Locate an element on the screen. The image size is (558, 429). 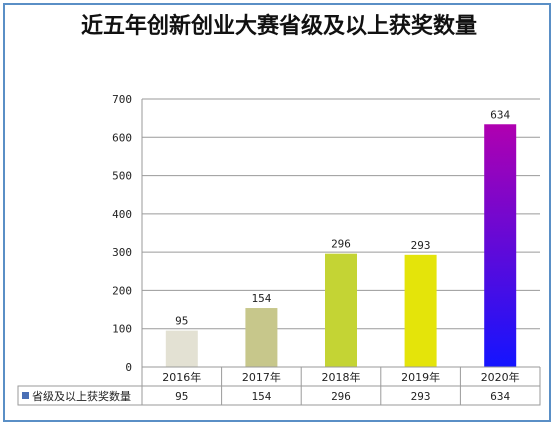
x-tick-label: 2017年 is located at coordinates (261, 377).